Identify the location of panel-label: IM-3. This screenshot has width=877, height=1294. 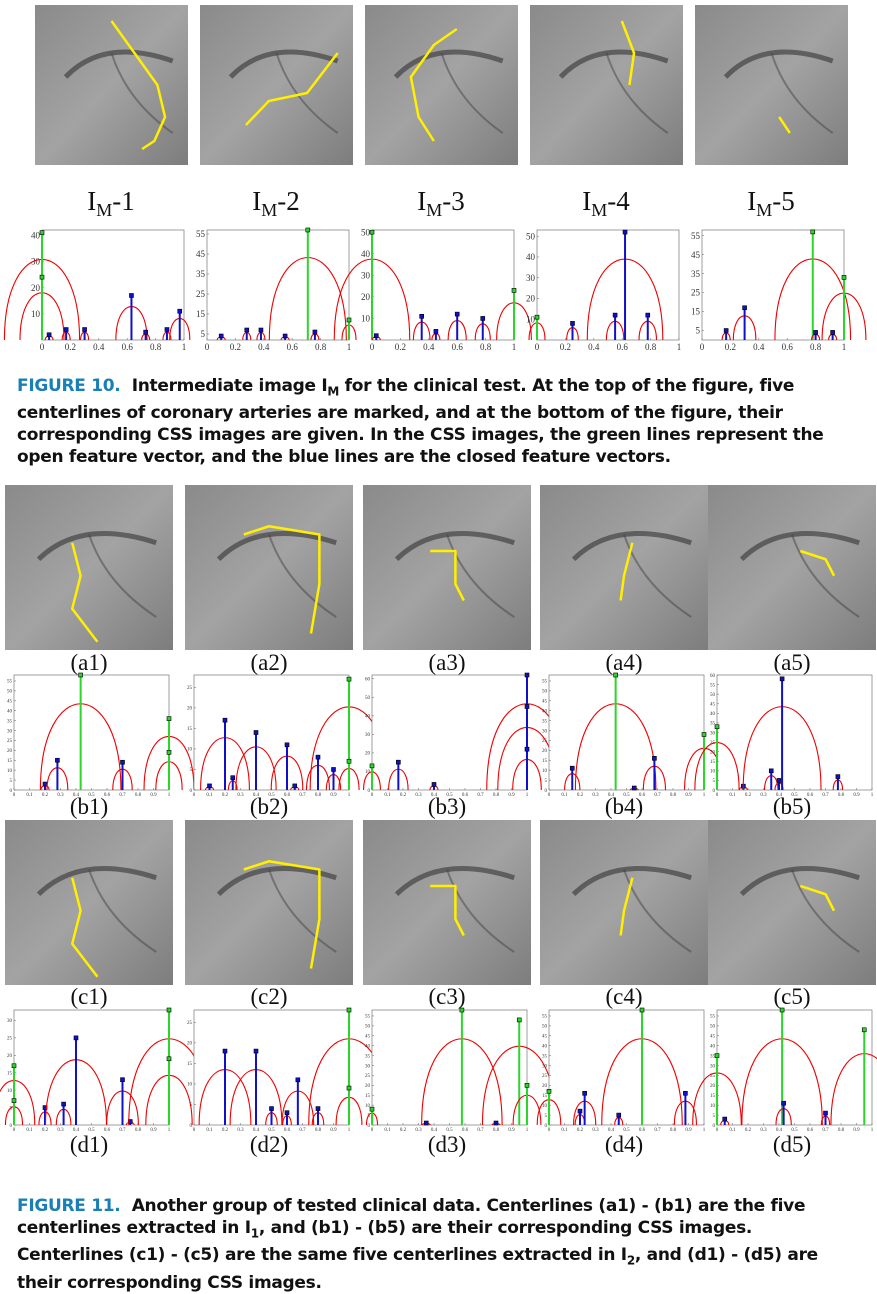
(441, 203).